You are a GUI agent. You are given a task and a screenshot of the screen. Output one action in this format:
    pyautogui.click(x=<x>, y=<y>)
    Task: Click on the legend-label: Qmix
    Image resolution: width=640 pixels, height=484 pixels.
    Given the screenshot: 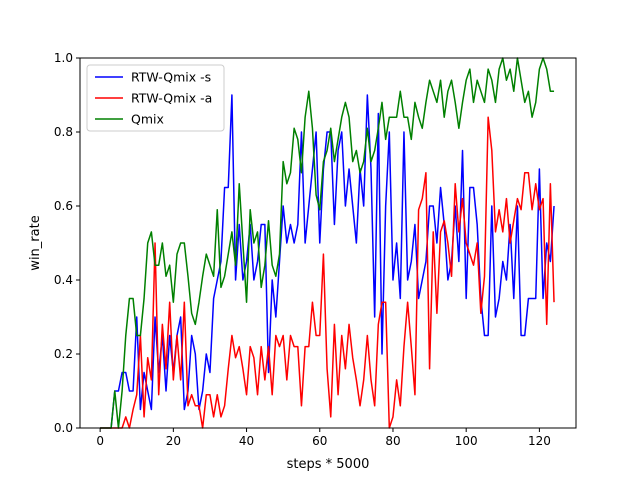 What is the action you would take?
    pyautogui.click(x=147, y=119)
    